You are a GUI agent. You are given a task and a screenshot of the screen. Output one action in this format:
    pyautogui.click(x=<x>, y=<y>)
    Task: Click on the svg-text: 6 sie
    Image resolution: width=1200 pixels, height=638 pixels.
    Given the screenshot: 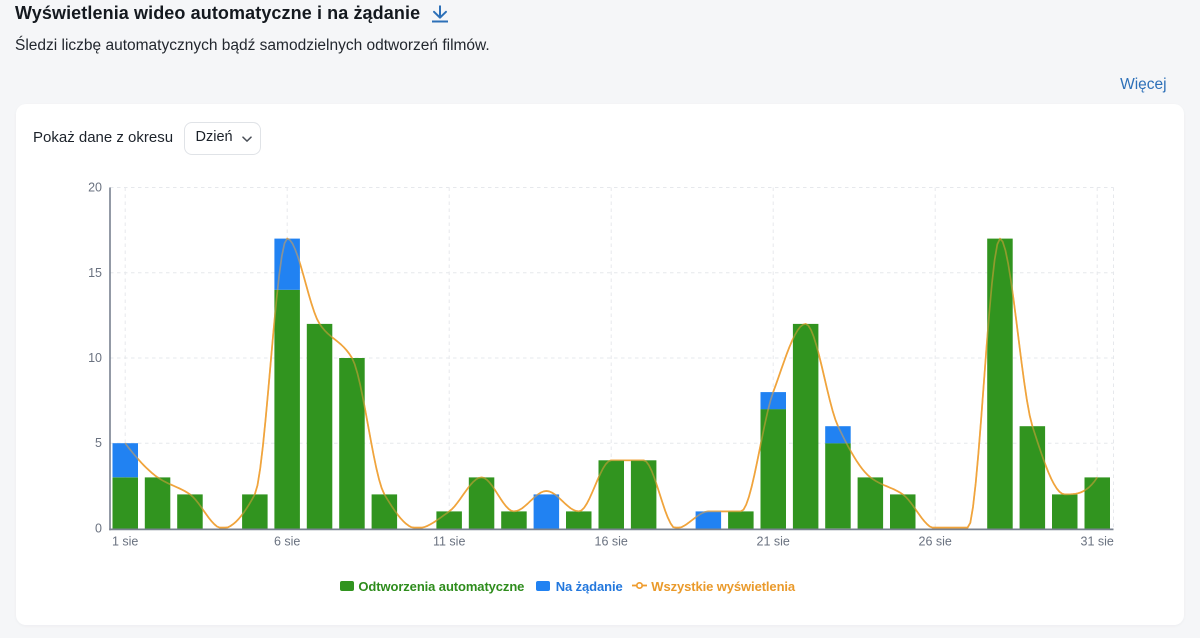 What is the action you would take?
    pyautogui.click(x=287, y=542)
    